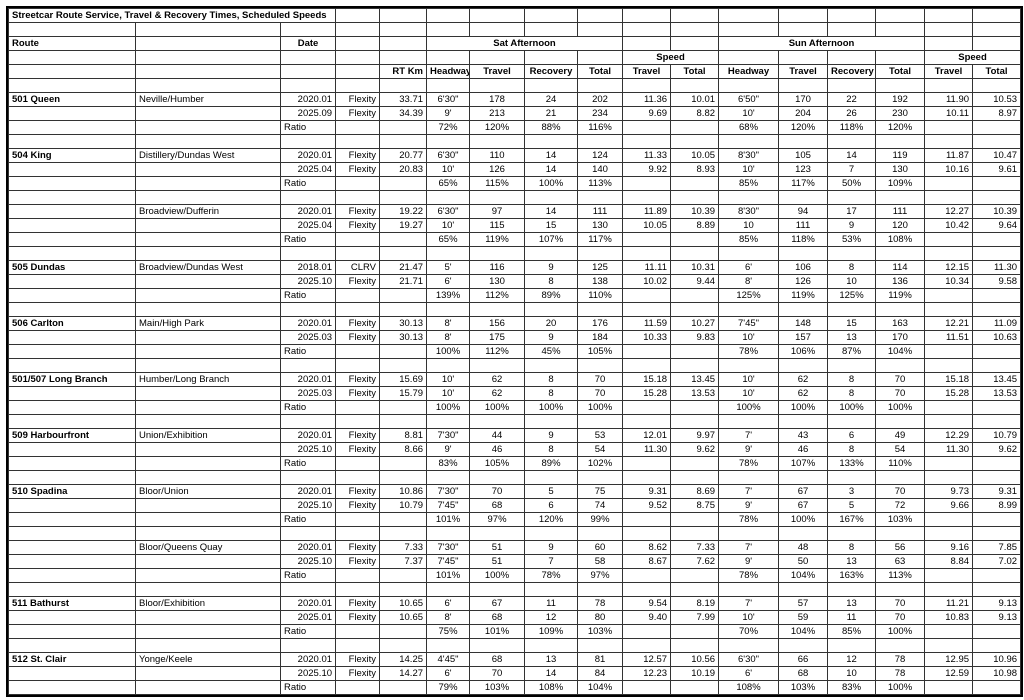 This screenshot has height=700, width=1024. Describe the element at coordinates (448, 463) in the screenshot. I see `ratio-cell: 83%` at that location.